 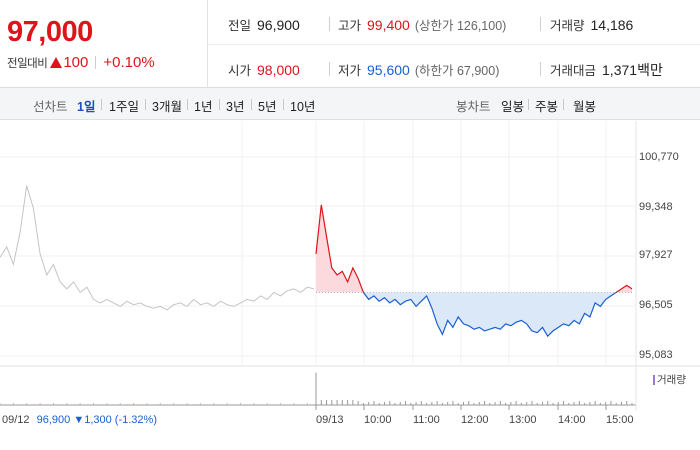 I want to click on x-tick-label: 11:00, so click(x=426, y=420).